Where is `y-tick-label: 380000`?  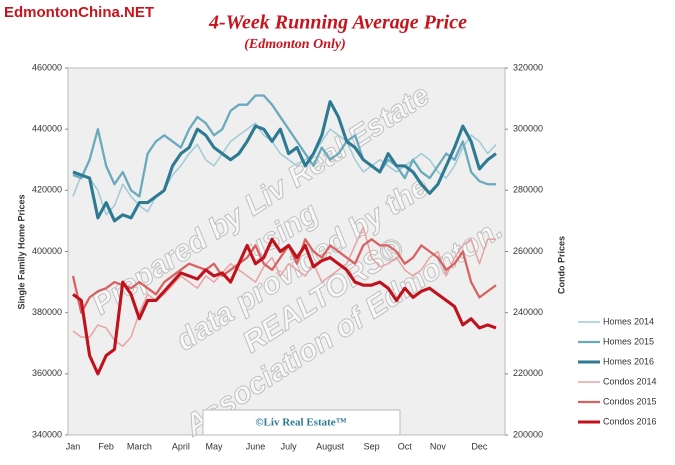 y-tick-label: 380000 is located at coordinates (47, 312).